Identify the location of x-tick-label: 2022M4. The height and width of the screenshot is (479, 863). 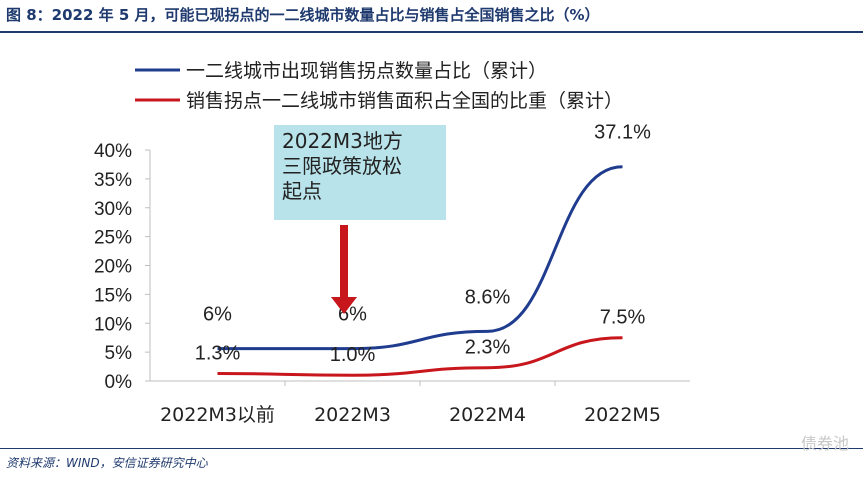
(487, 415).